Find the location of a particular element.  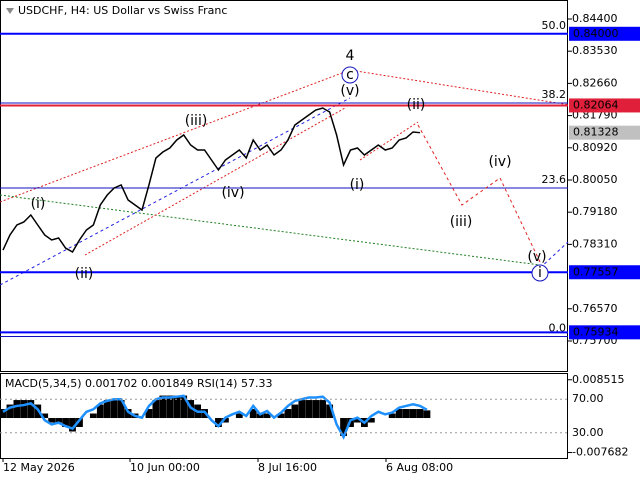

x-tick-label: 8 Jul 16:00 is located at coordinates (287, 467).